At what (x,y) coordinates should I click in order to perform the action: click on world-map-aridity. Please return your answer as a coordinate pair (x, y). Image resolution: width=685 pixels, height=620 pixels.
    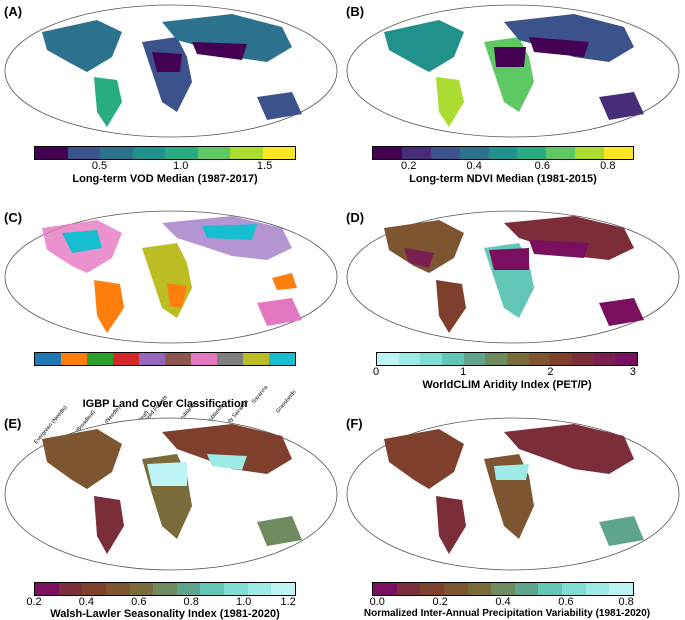
    Looking at the image, I should click on (513, 277).